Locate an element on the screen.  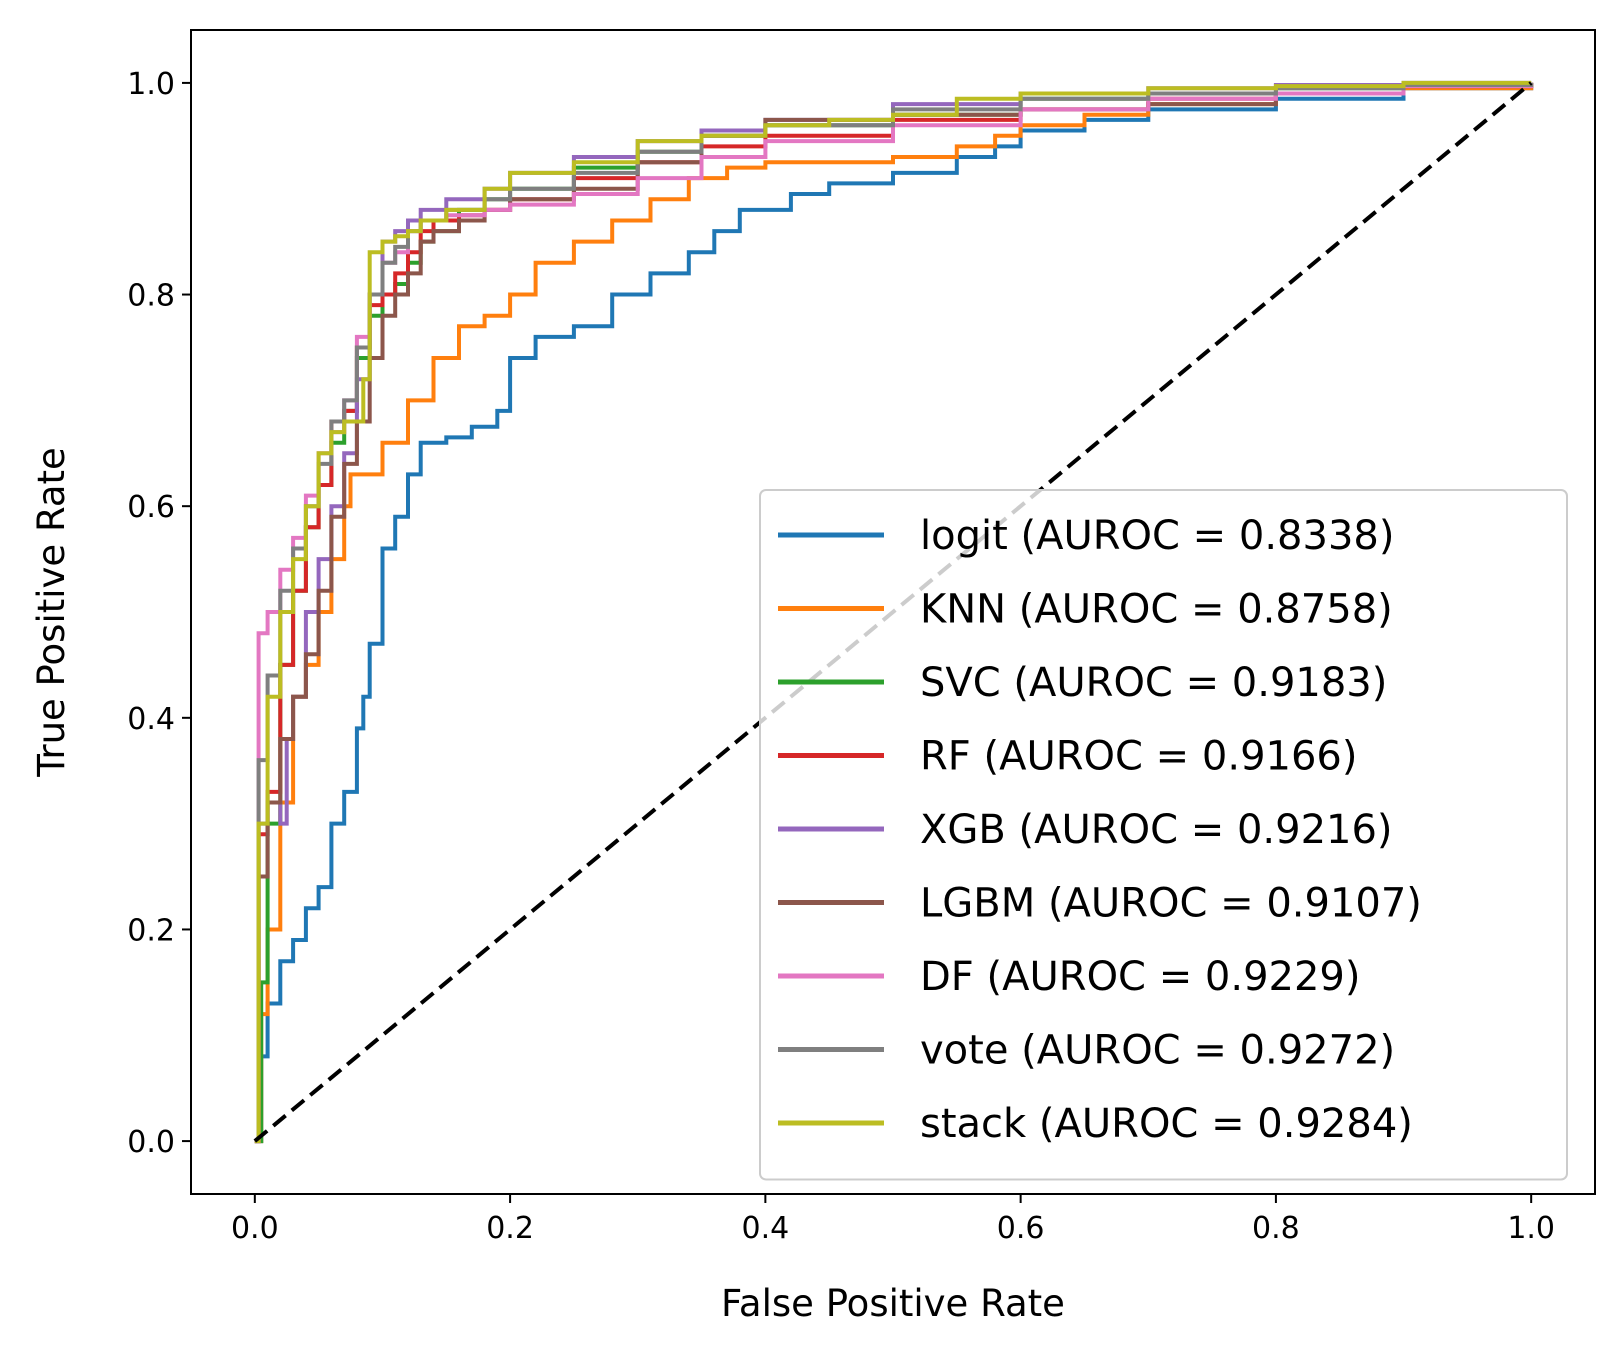
x-tick-label: 0.6 is located at coordinates (1021, 1228).